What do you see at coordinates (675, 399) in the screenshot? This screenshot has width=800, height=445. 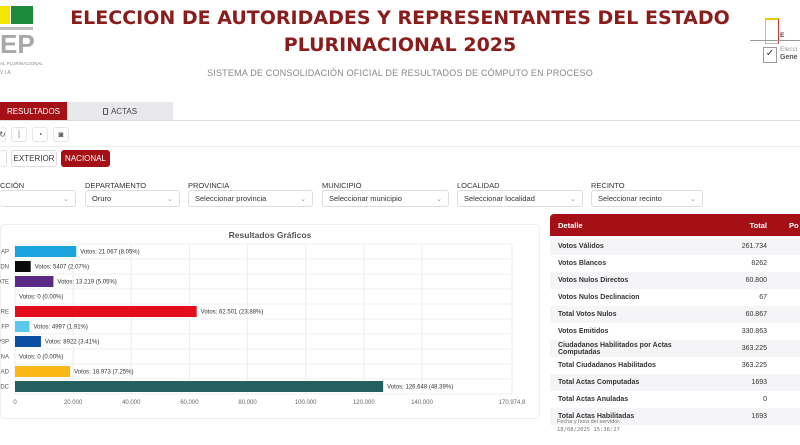 I see `table-row: Total Actas Anuladas 0` at bounding box center [675, 399].